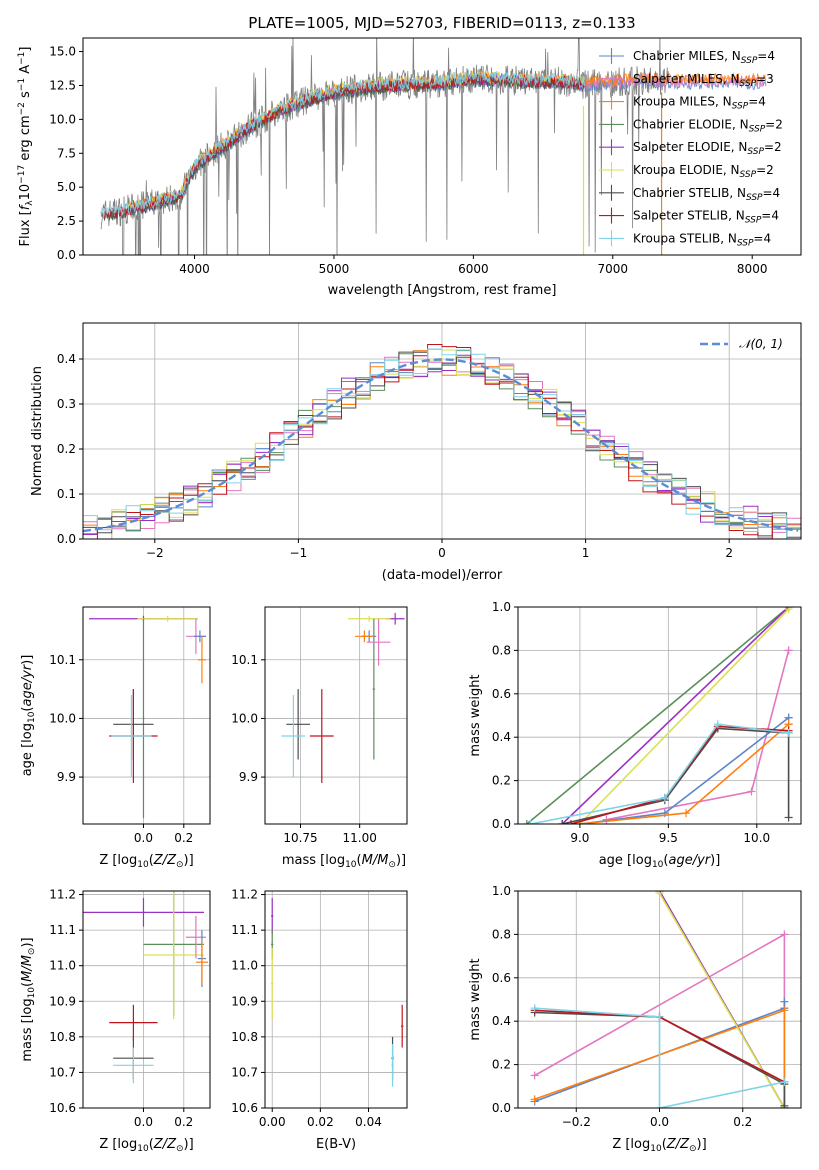 This screenshot has height=1170, width=819. I want to click on legend-name: Salpeter STELIB, N, so click(689, 216).